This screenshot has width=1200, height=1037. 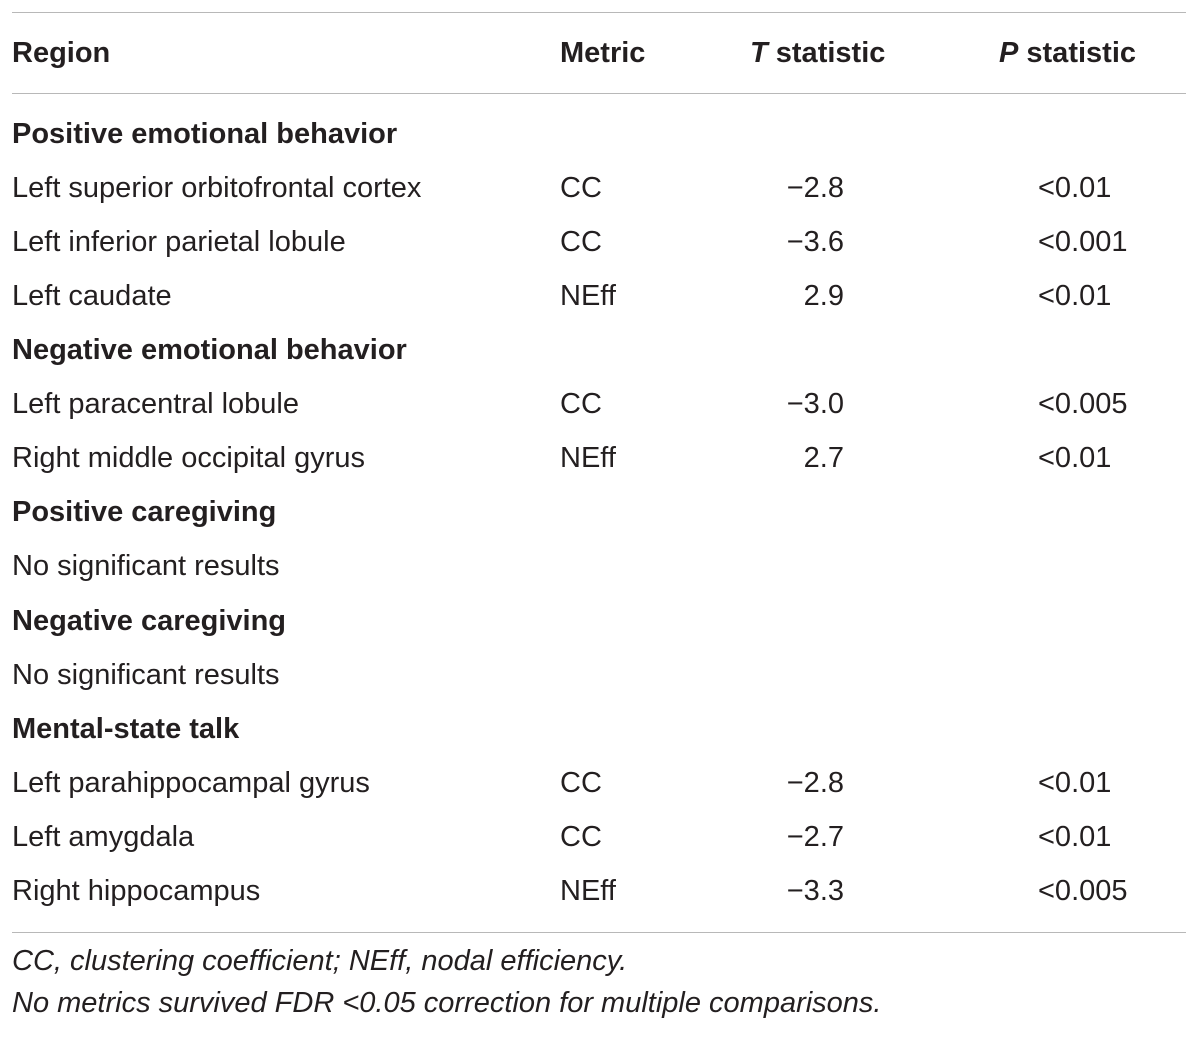 I want to click on cell-region: Left superior orbitofrontal cortex, so click(x=217, y=188).